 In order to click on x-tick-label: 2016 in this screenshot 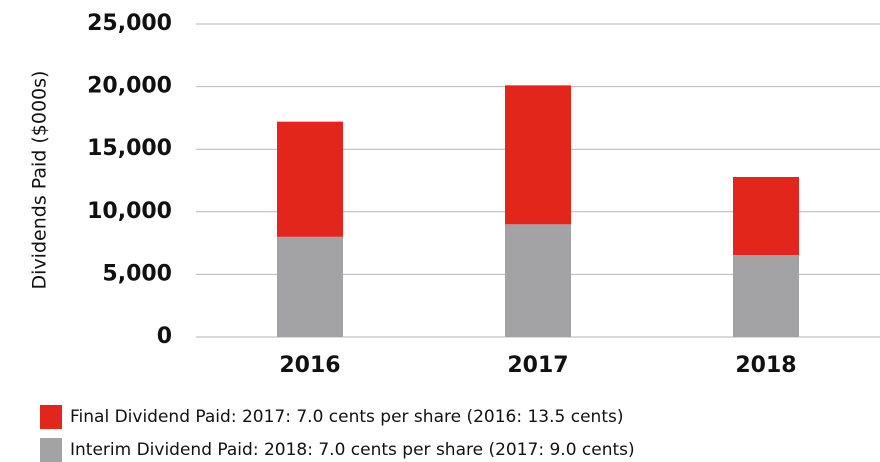, I will do `click(309, 365)`.